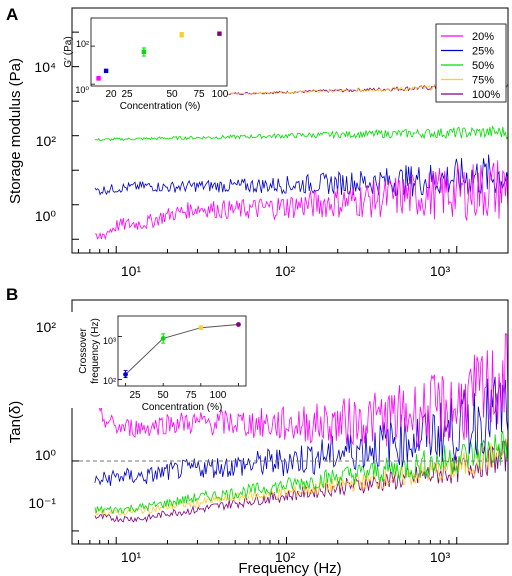 The image size is (512, 576). What do you see at coordinates (95, 351) in the screenshot?
I see `inset-b-y-axis-label-line2: frequency (Hz)` at bounding box center [95, 351].